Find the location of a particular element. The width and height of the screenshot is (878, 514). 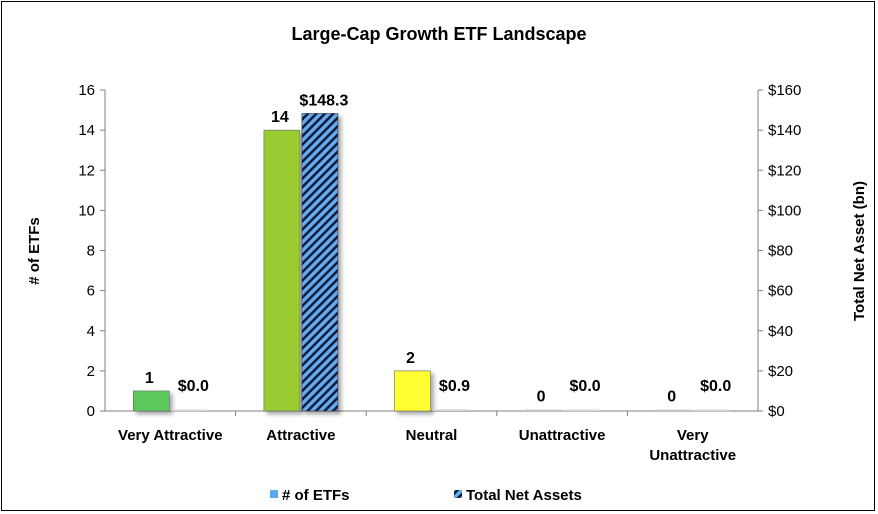

y-tick-label-right: $20 is located at coordinates (780, 371).